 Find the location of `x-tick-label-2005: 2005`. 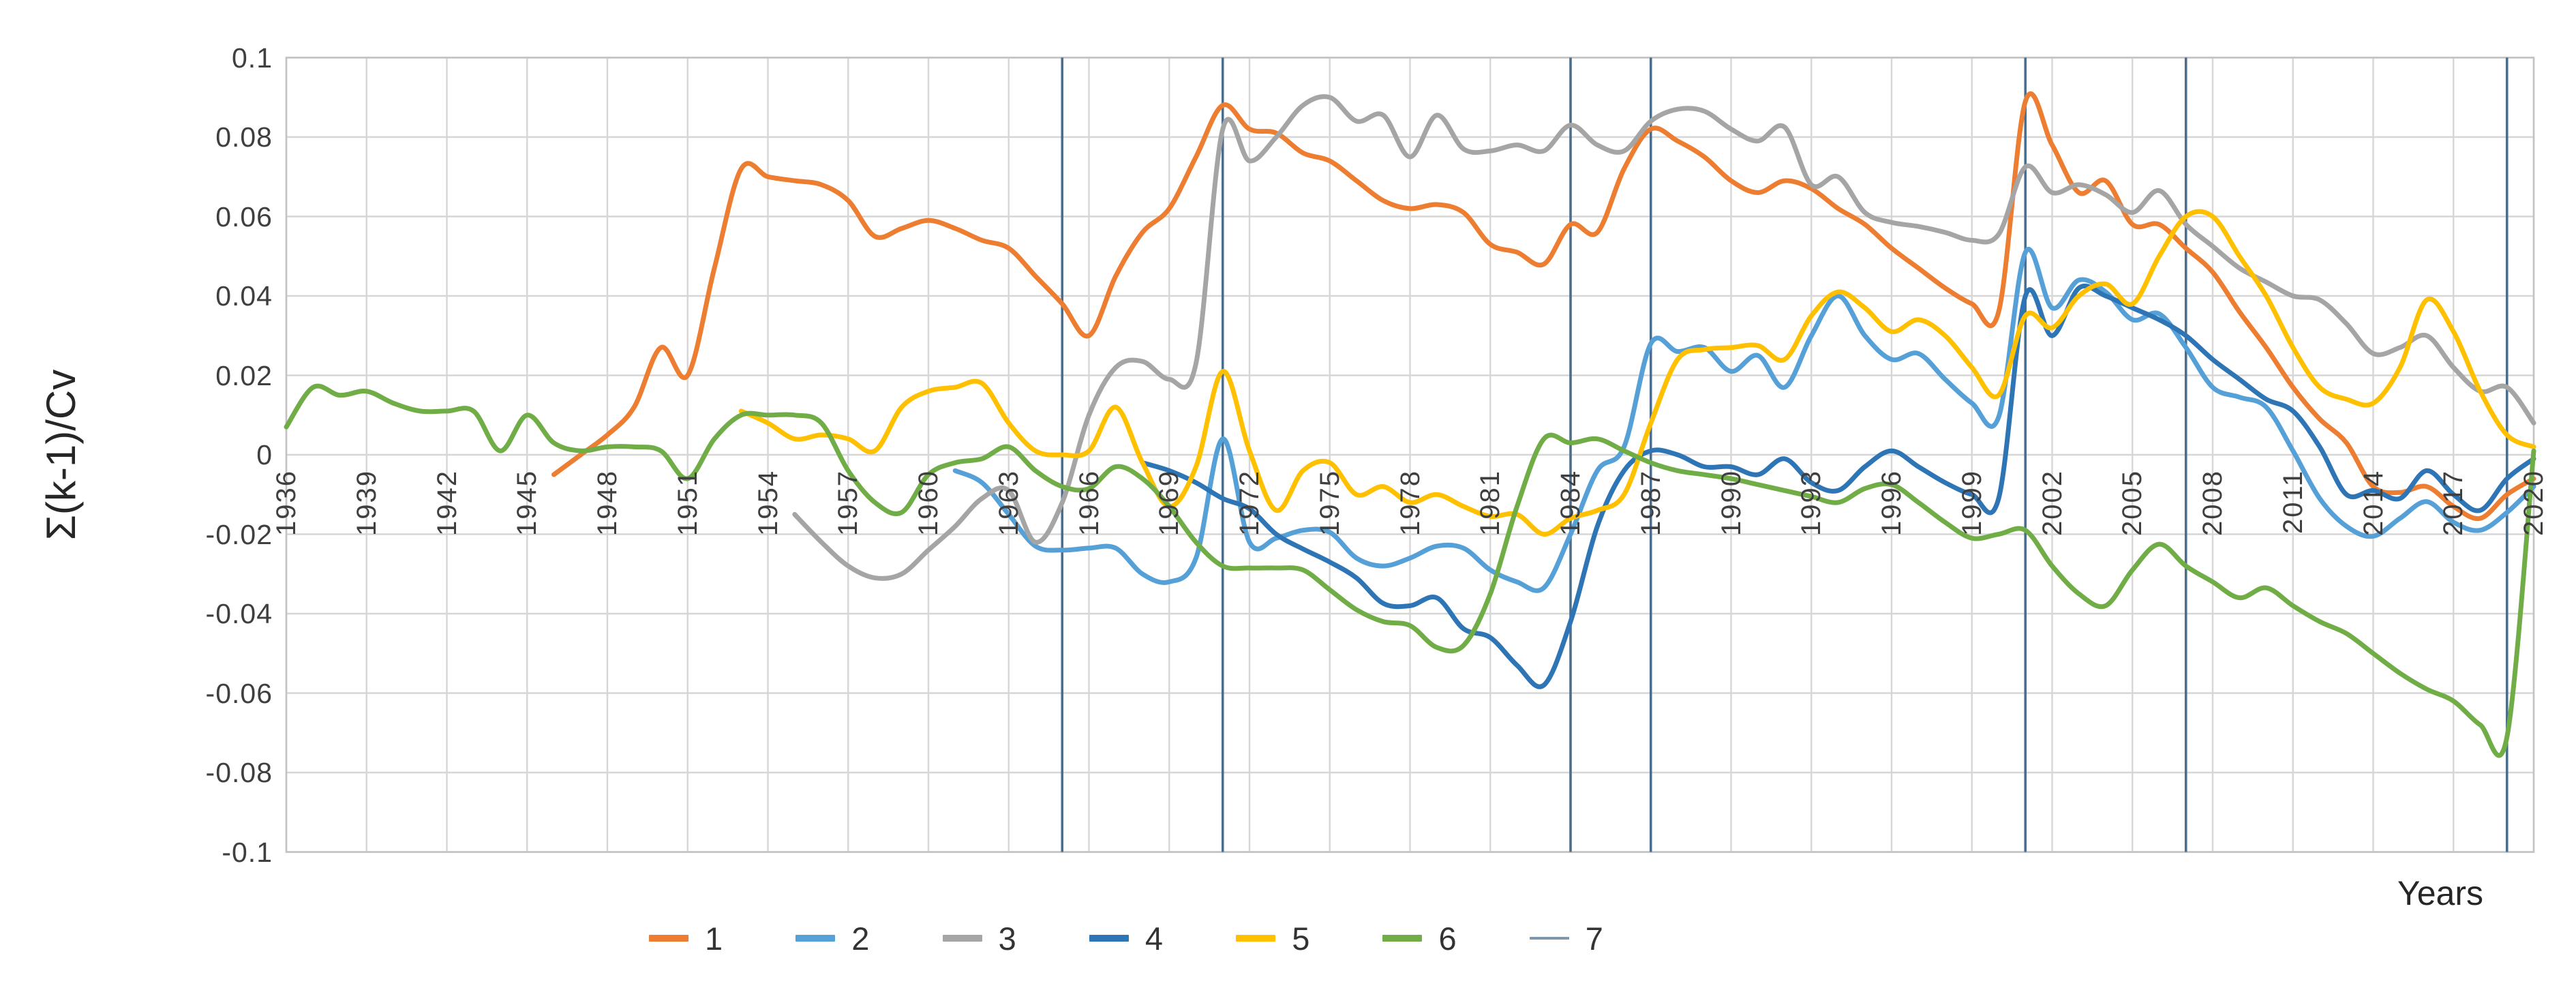

x-tick-label-2005: 2005 is located at coordinates (2132, 503).